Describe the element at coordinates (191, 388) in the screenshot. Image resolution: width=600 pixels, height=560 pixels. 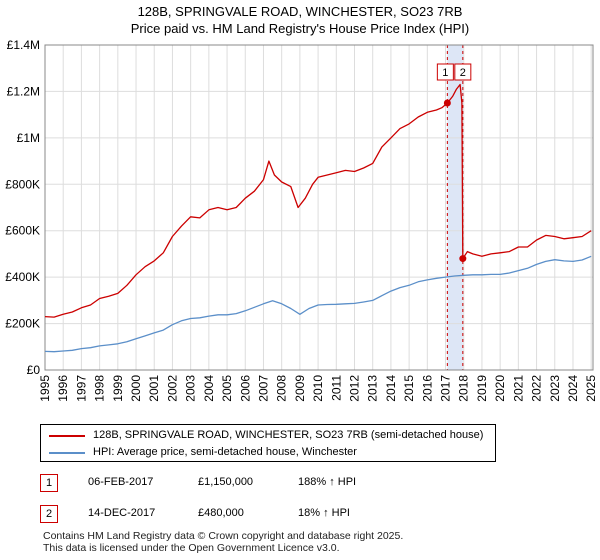
I see `x-tick-label: 2003` at that location.